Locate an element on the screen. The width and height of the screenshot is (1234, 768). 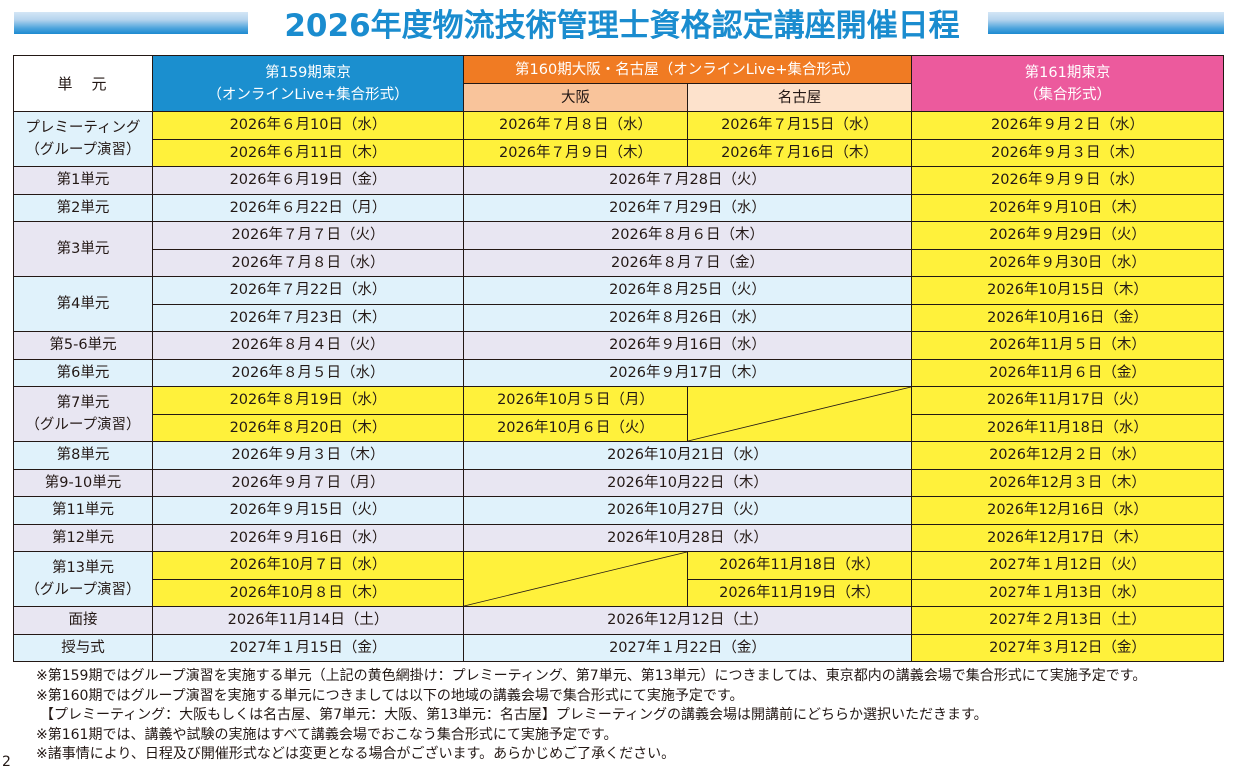
unit-cell: 面接 is located at coordinates (83, 620).